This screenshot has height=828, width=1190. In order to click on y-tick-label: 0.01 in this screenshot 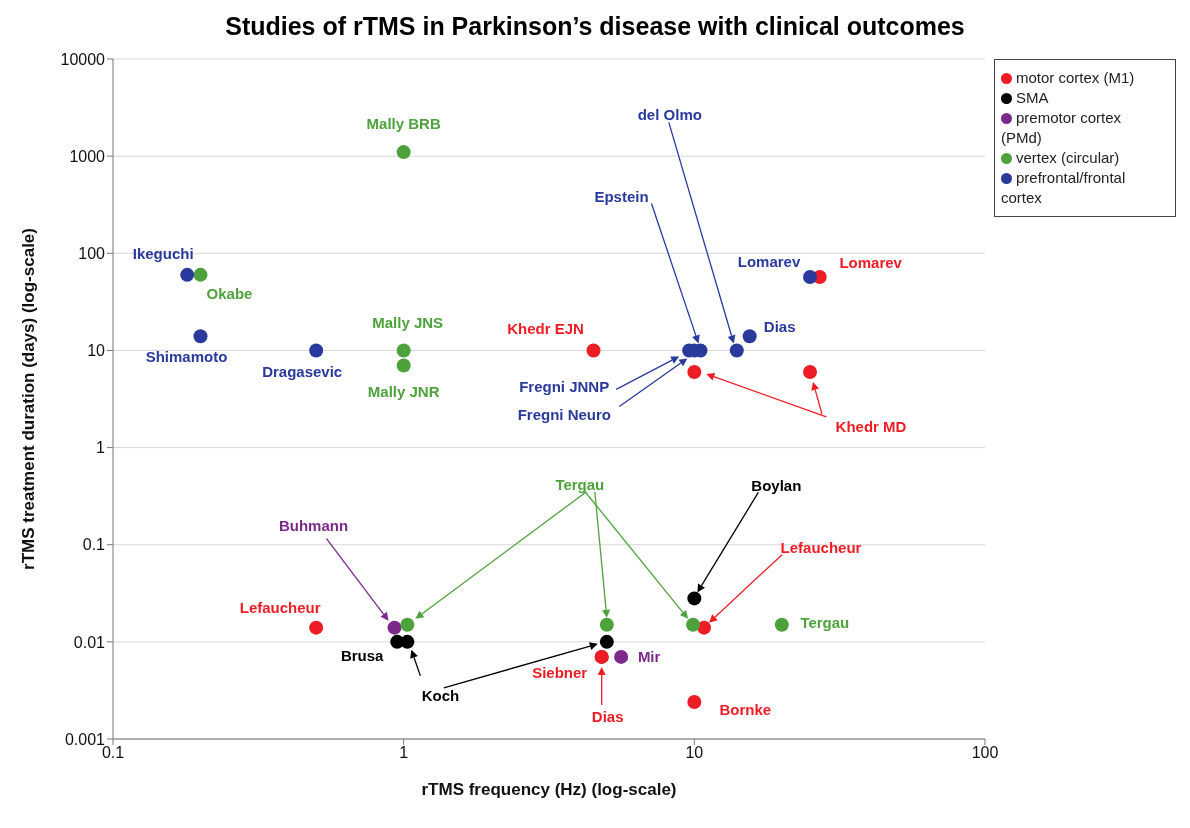, I will do `click(89, 642)`.